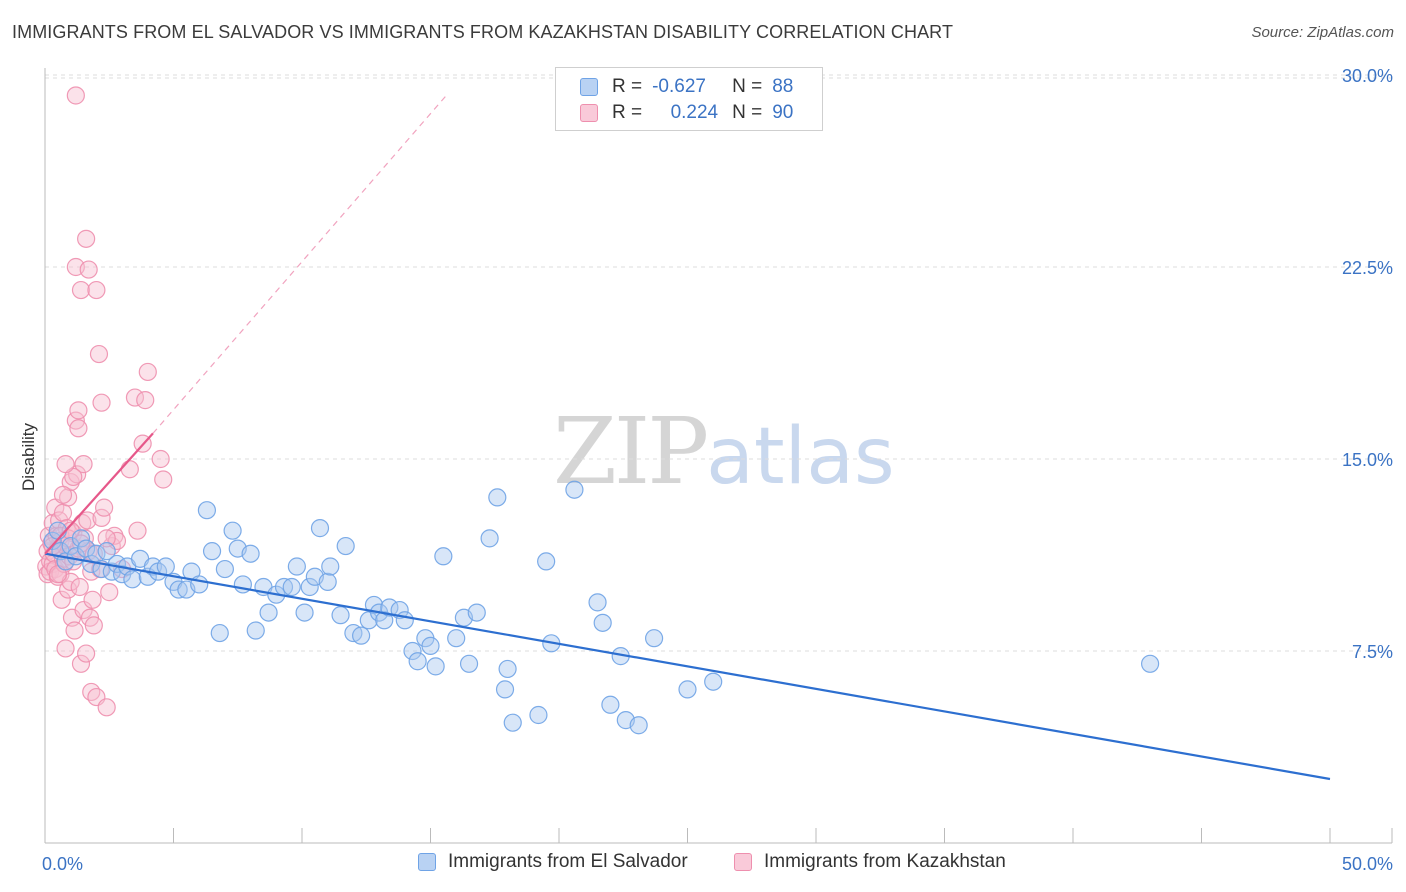  What do you see at coordinates (800, 457) in the screenshot?
I see `watermark-atlas: atlas` at bounding box center [800, 457].